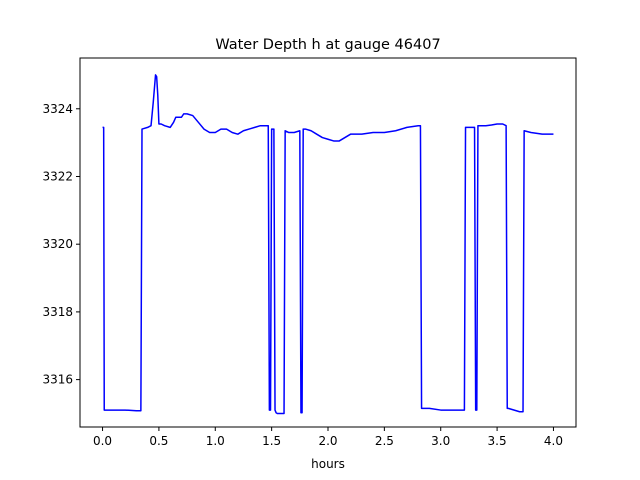  I want to click on y-tick-label: 3324, so click(57, 109).